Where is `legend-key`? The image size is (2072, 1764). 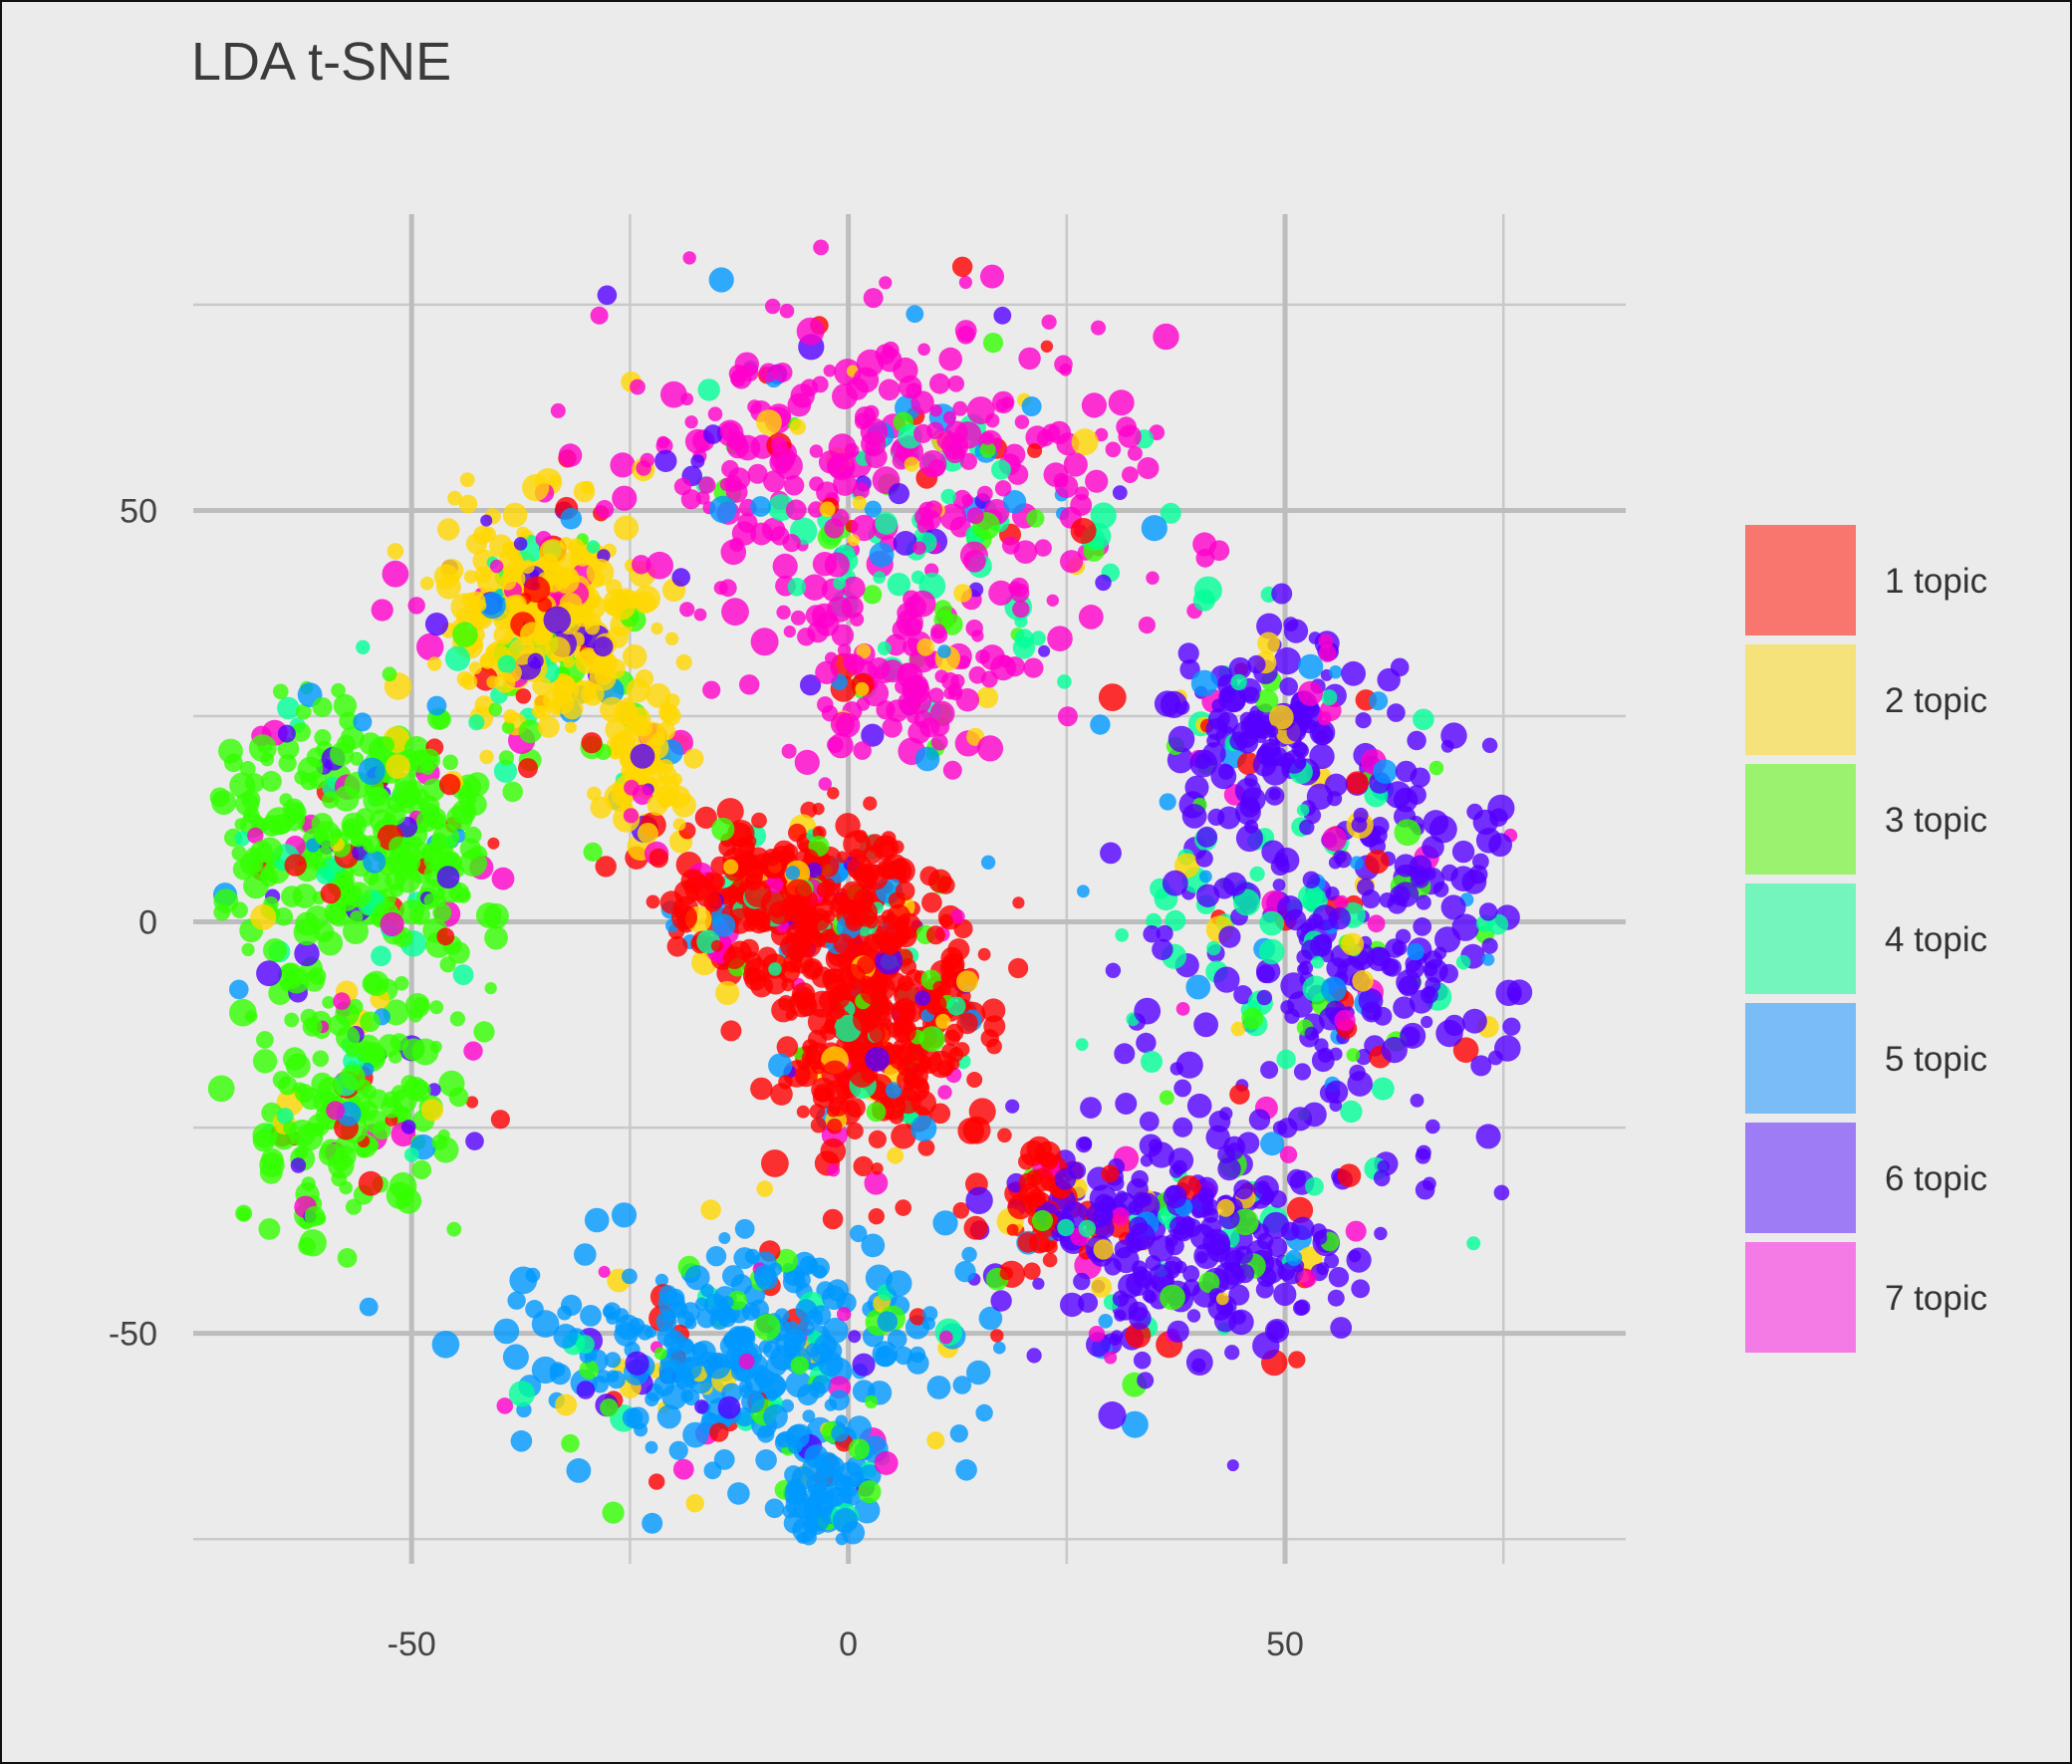 legend-key is located at coordinates (1800, 580).